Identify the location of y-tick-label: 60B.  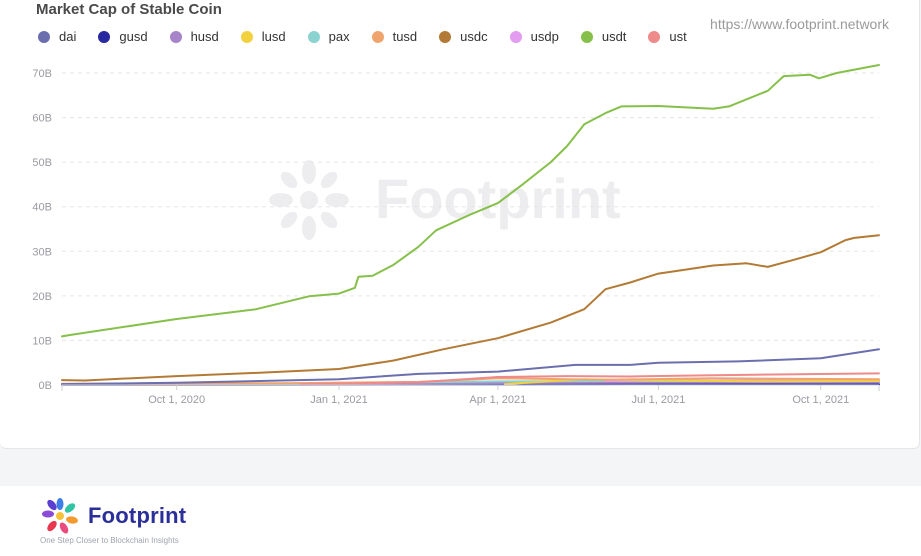
(42, 119).